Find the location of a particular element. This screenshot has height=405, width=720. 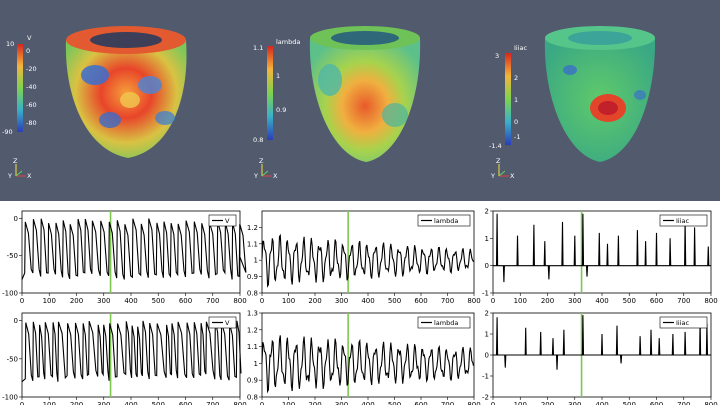

colorbar-tick: -80 is located at coordinates (31, 123).